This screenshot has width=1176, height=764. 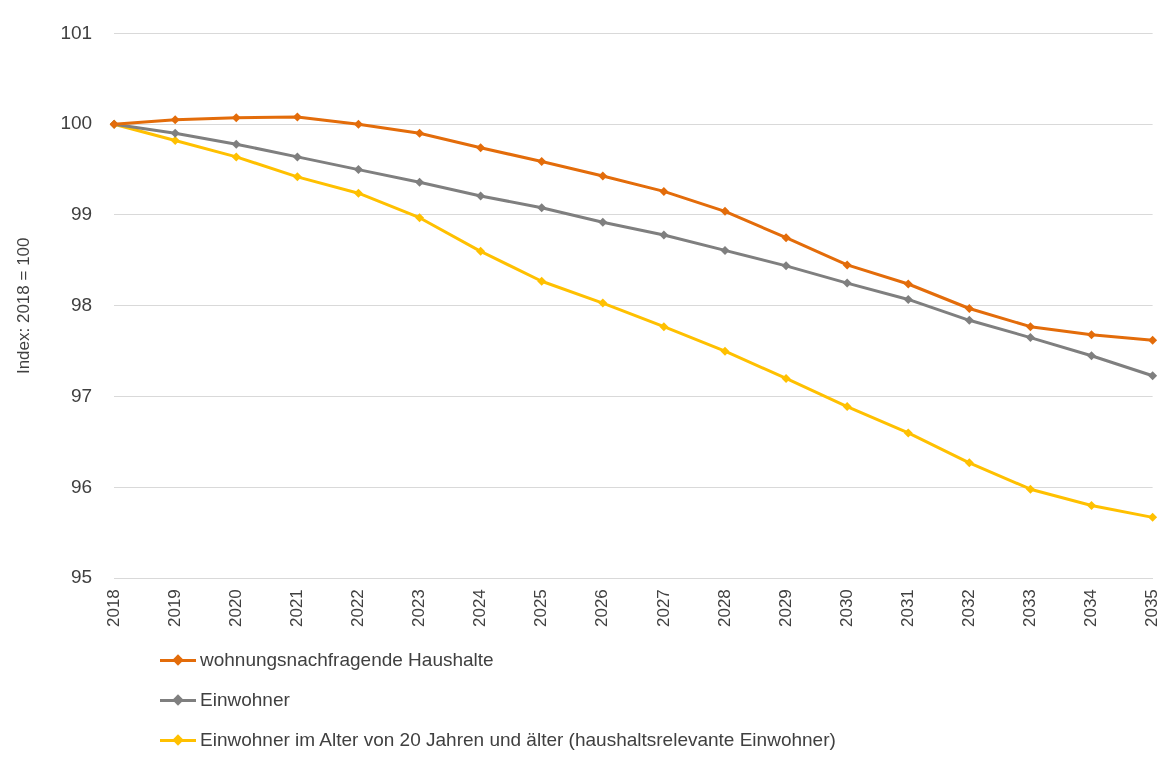 What do you see at coordinates (541, 608) in the screenshot?
I see `x-tick-label: 2025` at bounding box center [541, 608].